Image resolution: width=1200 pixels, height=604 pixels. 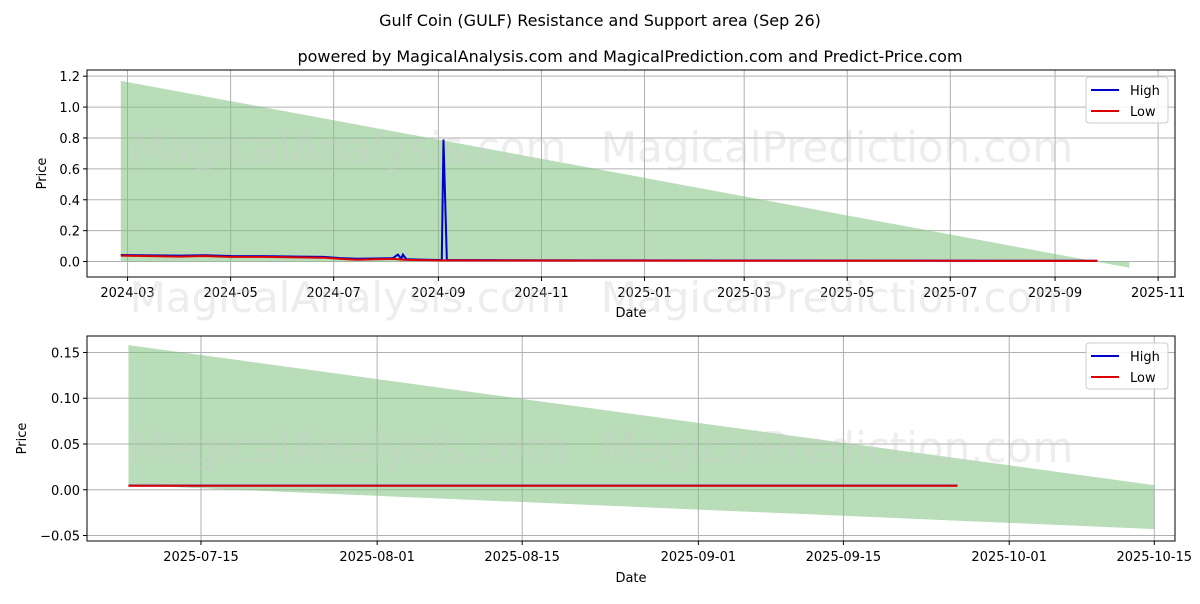 I want to click on y-tick-label: 0.15, so click(x=65, y=353).